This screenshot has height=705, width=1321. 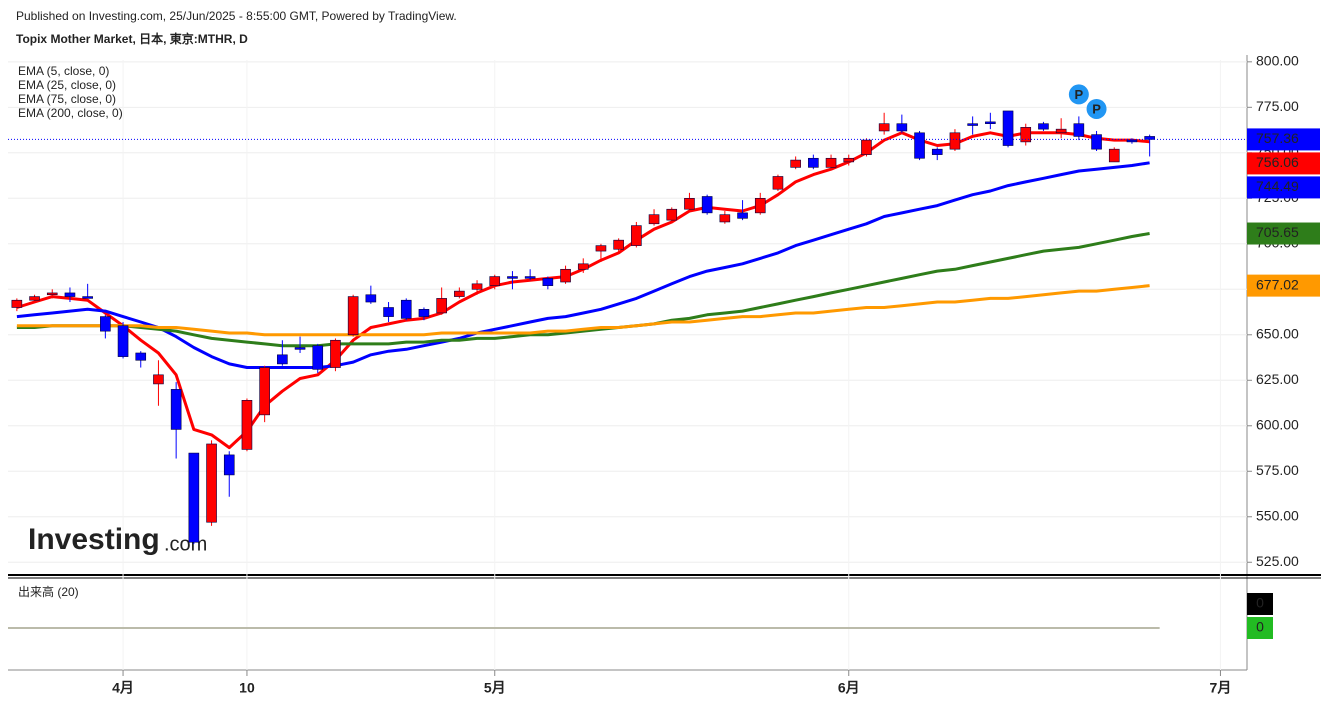 What do you see at coordinates (1277, 232) in the screenshot?
I see `price-label: 705.65` at bounding box center [1277, 232].